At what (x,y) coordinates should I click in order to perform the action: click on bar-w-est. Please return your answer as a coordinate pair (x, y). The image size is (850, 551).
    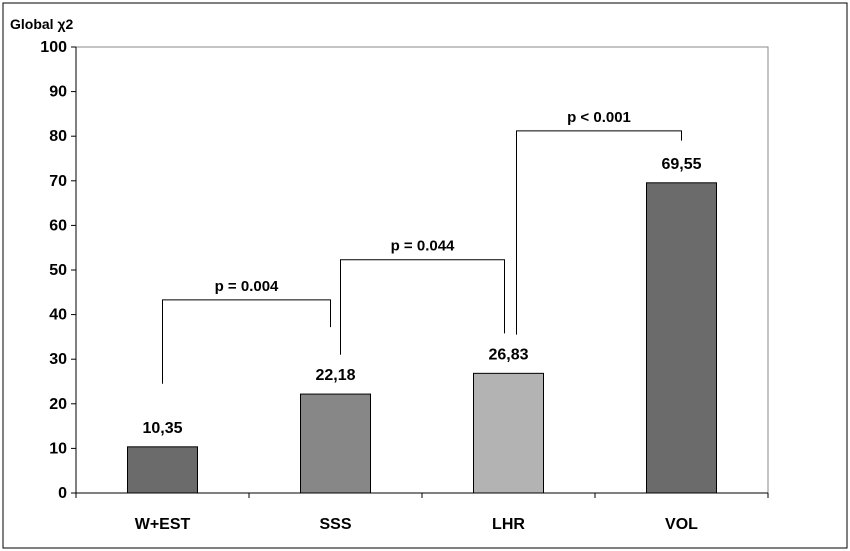
    Looking at the image, I should click on (162, 470).